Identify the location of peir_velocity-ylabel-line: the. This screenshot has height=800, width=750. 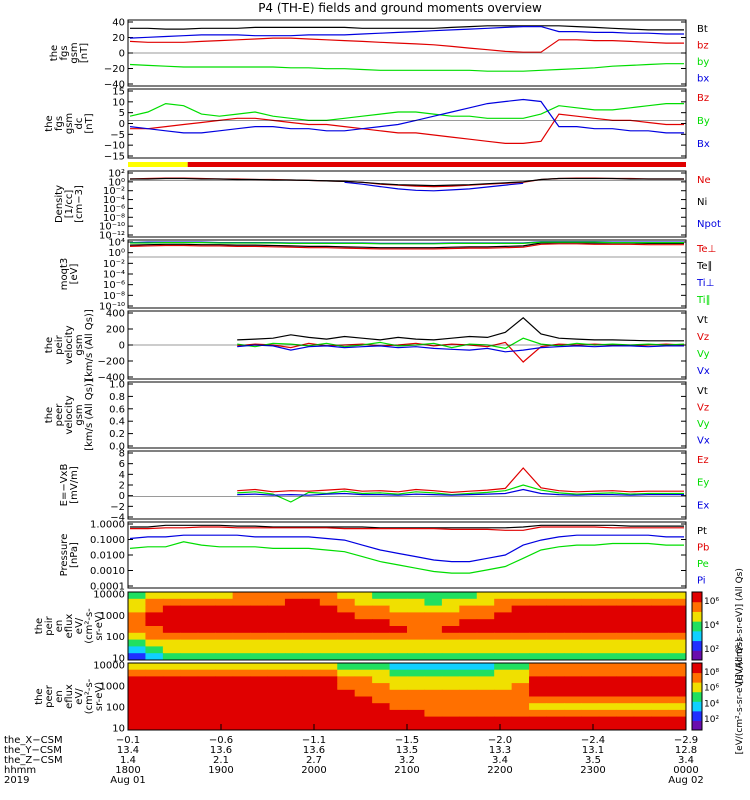
(49, 345).